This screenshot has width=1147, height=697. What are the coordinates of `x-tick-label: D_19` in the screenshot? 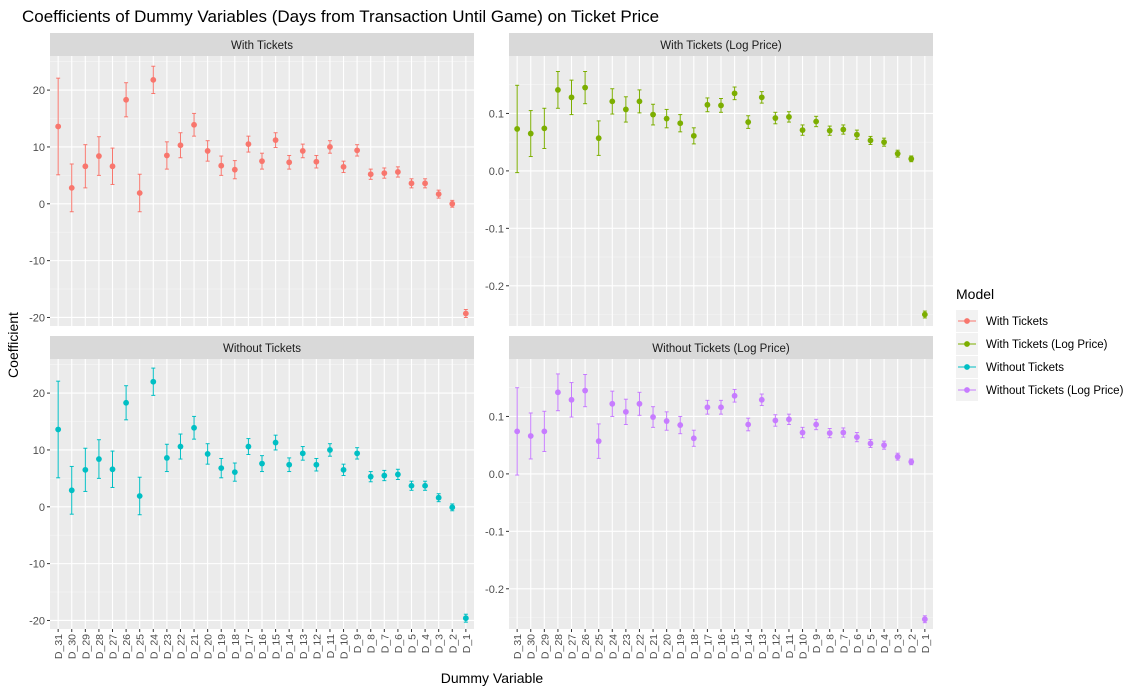 It's located at (681, 646).